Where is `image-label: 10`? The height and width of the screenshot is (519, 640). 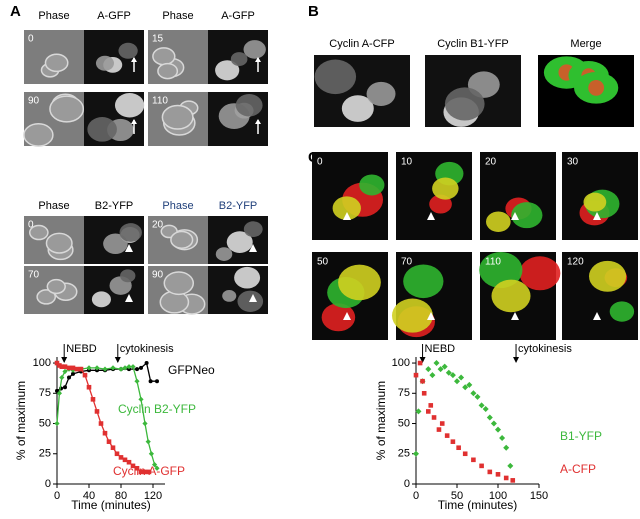 image-label: 10 is located at coordinates (407, 162).